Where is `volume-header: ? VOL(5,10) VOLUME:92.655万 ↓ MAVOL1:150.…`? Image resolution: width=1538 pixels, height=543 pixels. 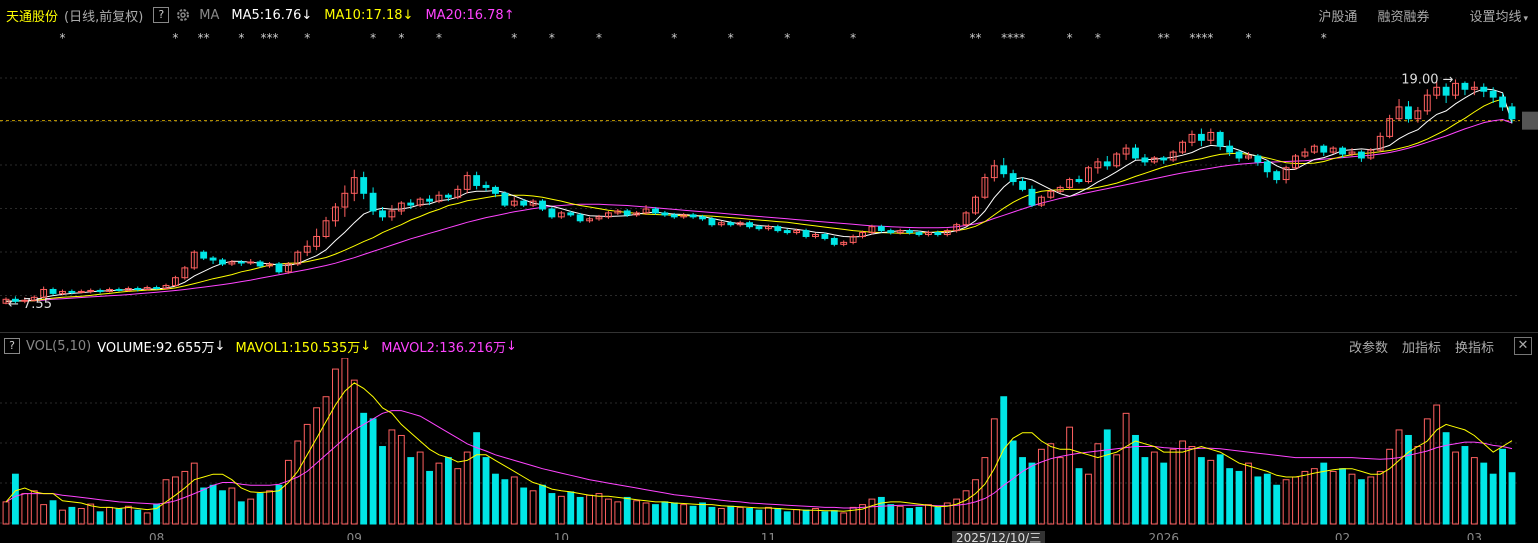 volume-header: ? VOL(5,10) VOLUME:92.655万 ↓ MAVOL1:150.… is located at coordinates (769, 346).